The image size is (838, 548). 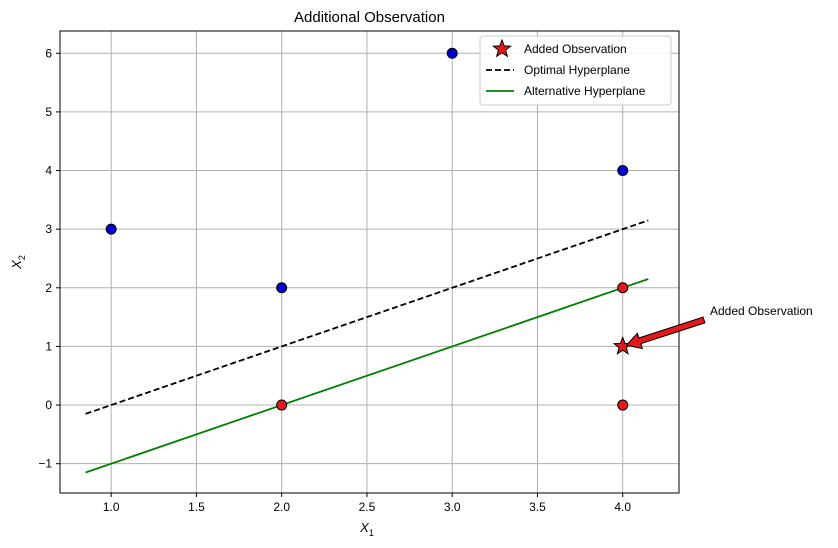 What do you see at coordinates (622, 507) in the screenshot?
I see `x-tick-label: 4.0` at bounding box center [622, 507].